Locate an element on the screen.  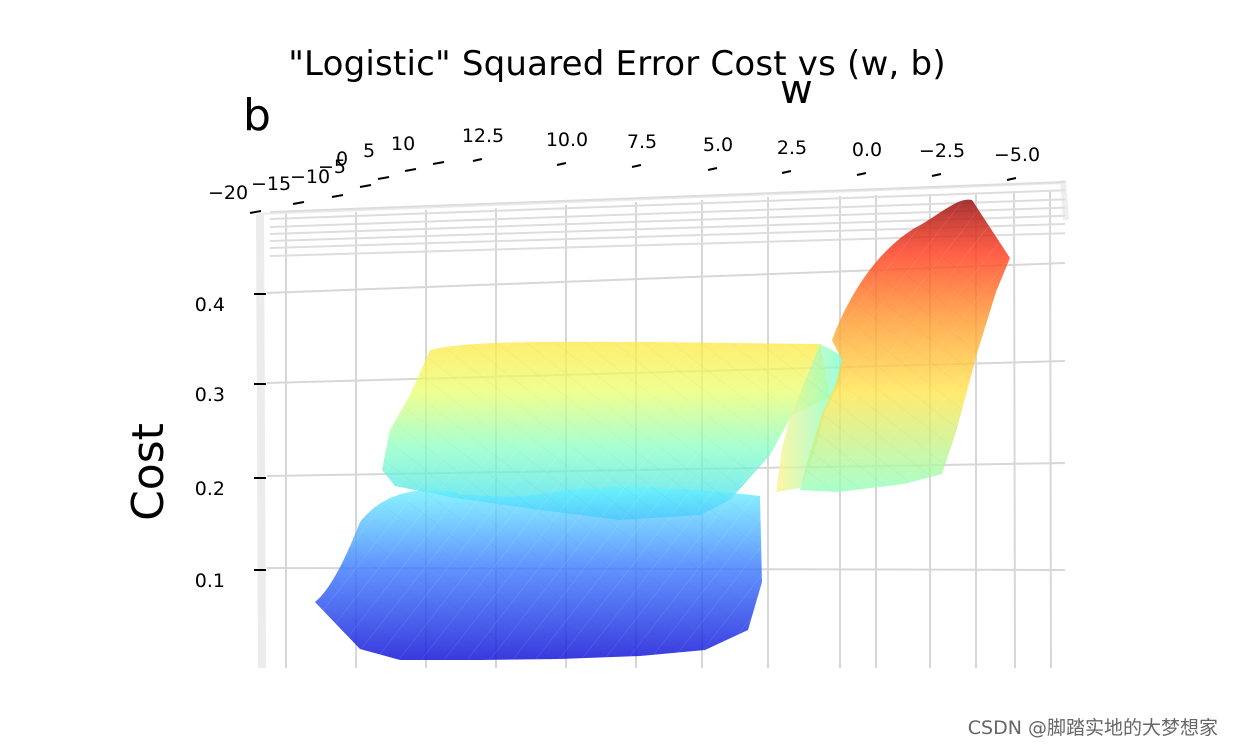
w-axis-label: w is located at coordinates (796, 90).